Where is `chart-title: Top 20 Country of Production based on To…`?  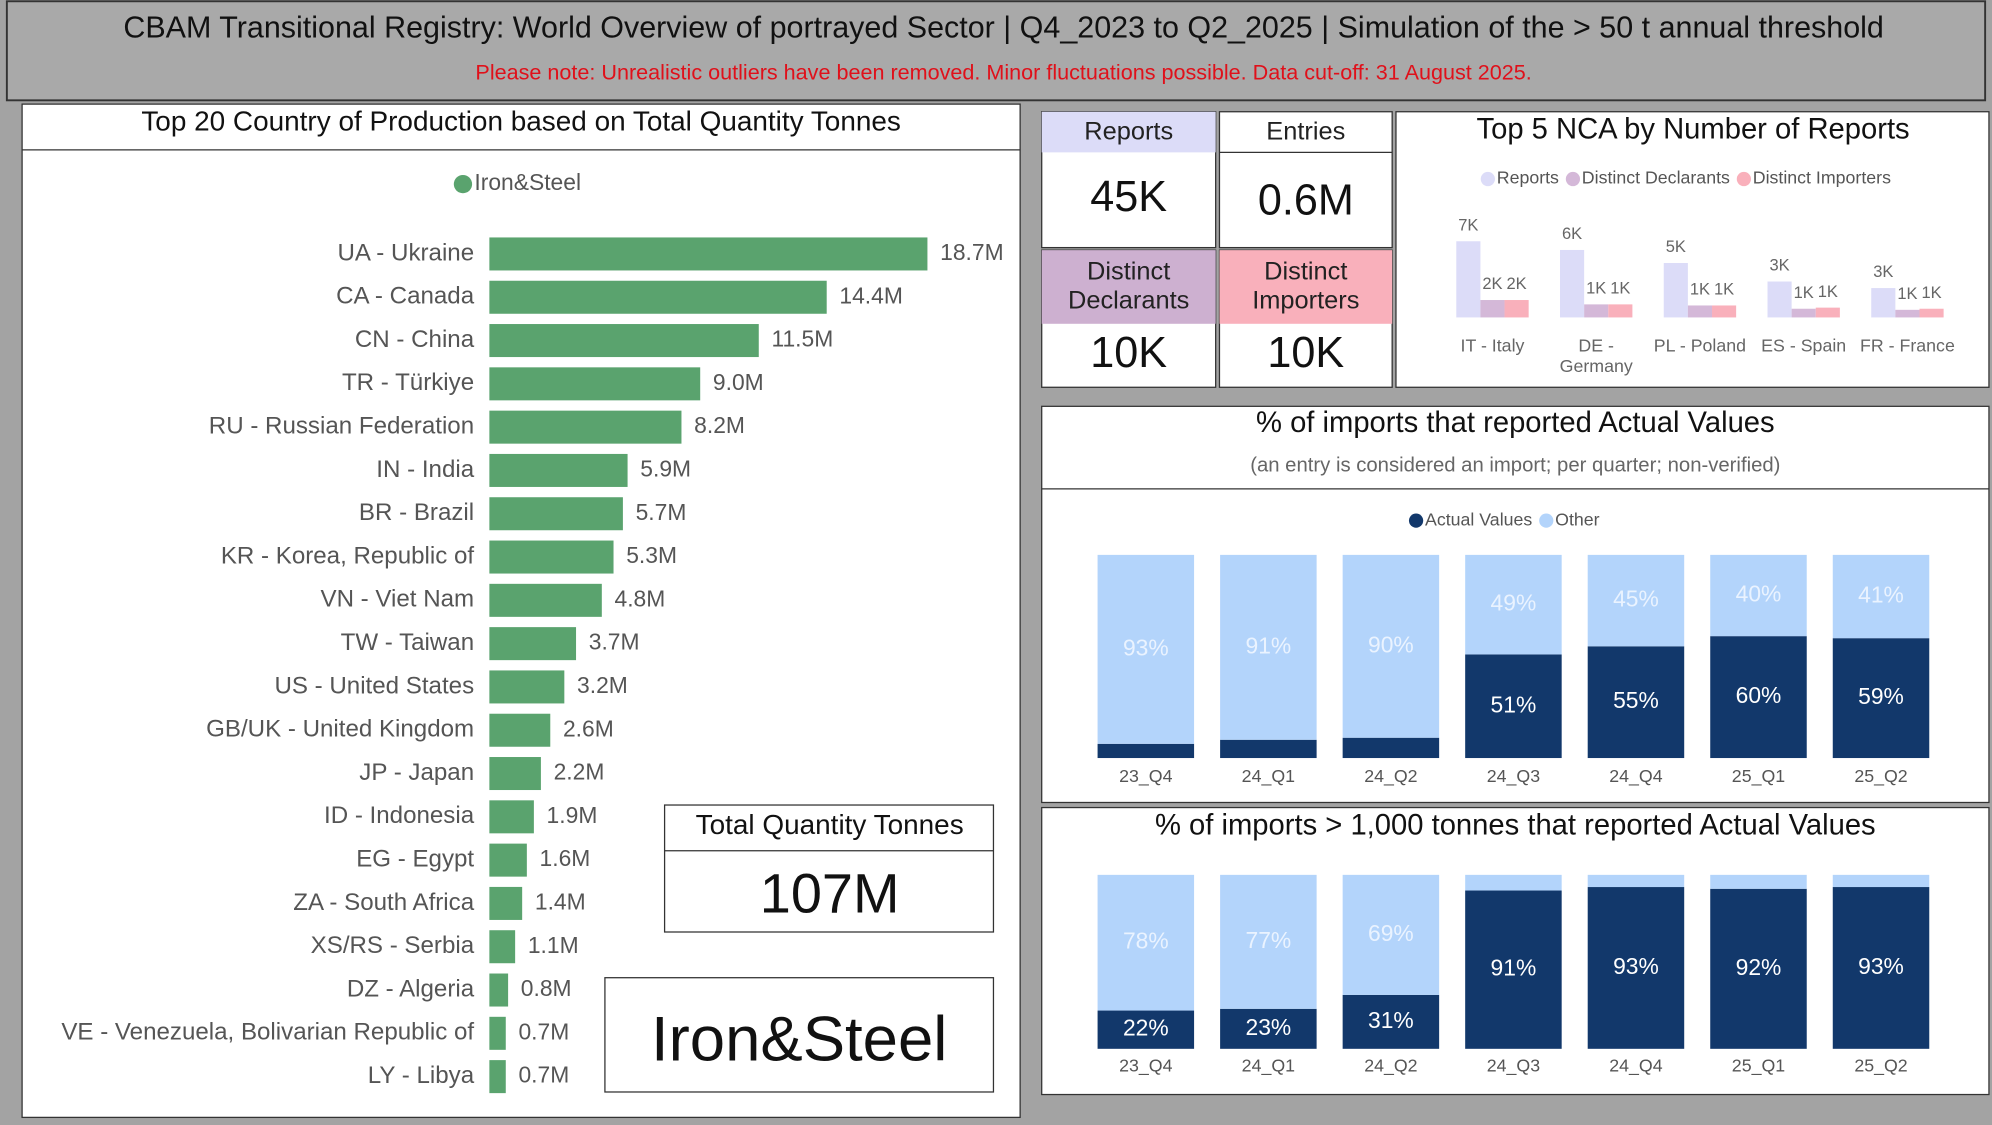
chart-title: Top 20 Country of Production based on To… is located at coordinates (521, 121).